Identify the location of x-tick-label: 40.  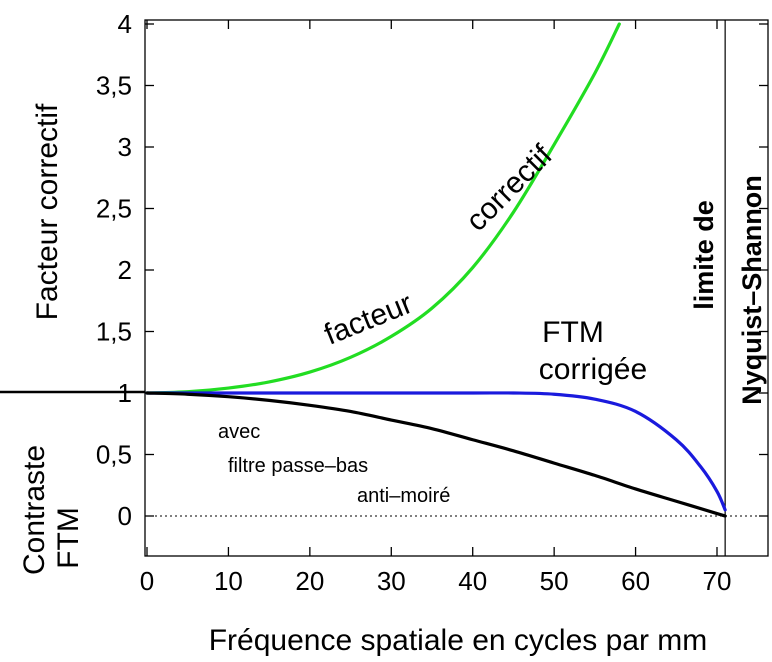
(472, 581).